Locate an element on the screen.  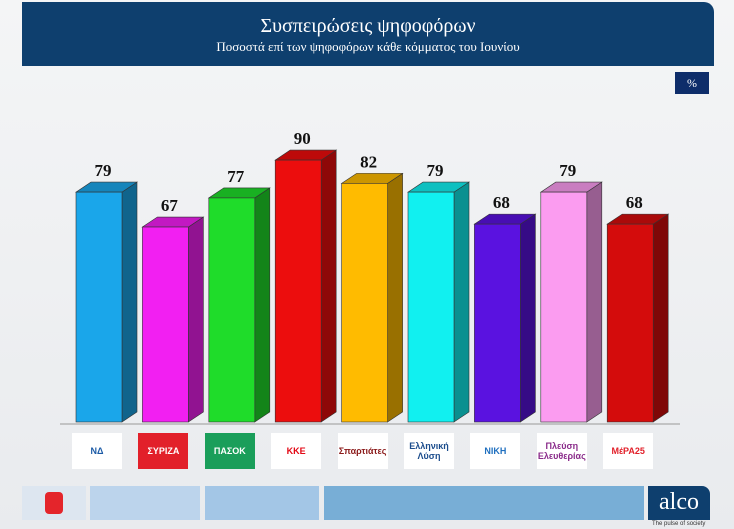
alpha-logo-icon is located at coordinates (54, 503).